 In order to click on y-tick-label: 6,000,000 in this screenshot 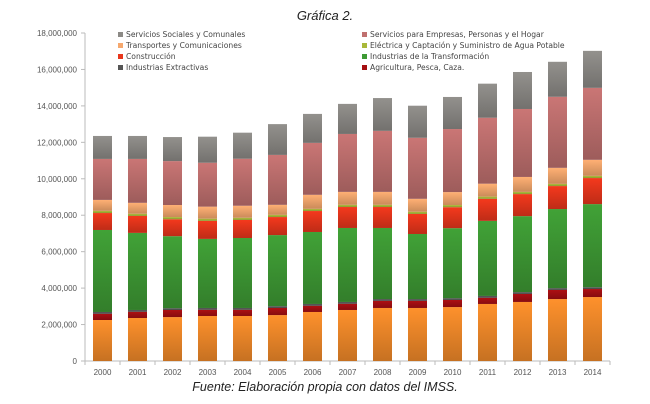, I will do `click(59, 252)`.